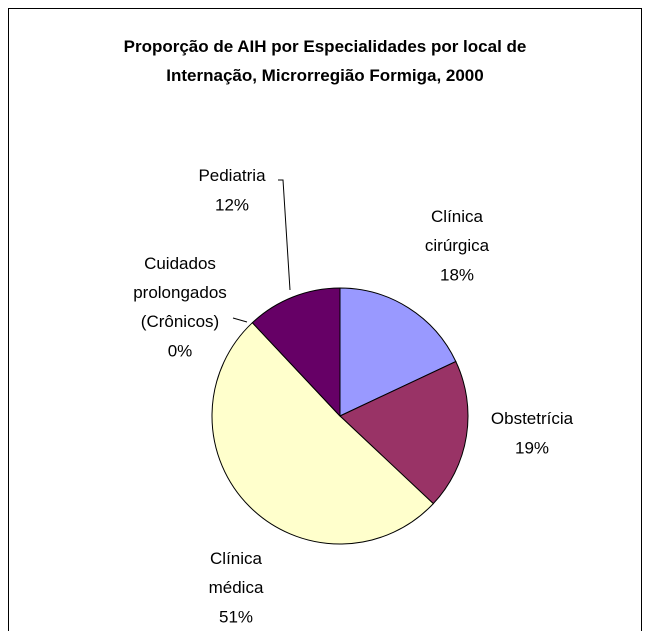 Image resolution: width=651 pixels, height=631 pixels. I want to click on slice-label: Pediatria, so click(232, 175).